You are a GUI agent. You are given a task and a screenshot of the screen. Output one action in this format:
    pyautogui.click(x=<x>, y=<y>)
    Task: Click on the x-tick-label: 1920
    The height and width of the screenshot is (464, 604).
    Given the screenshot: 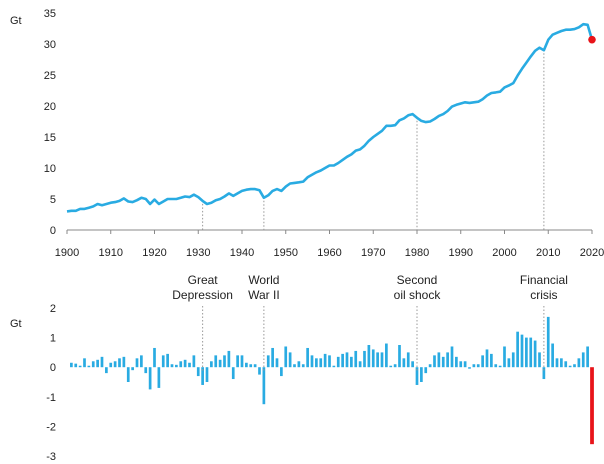 What is the action you would take?
    pyautogui.click(x=154, y=253)
    